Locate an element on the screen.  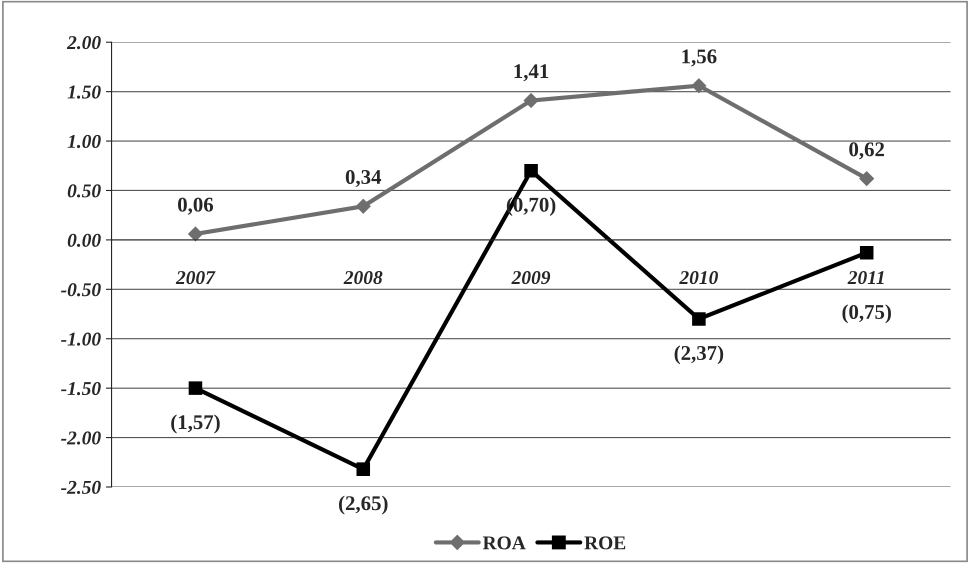
legend-label: ROE is located at coordinates (605, 543).